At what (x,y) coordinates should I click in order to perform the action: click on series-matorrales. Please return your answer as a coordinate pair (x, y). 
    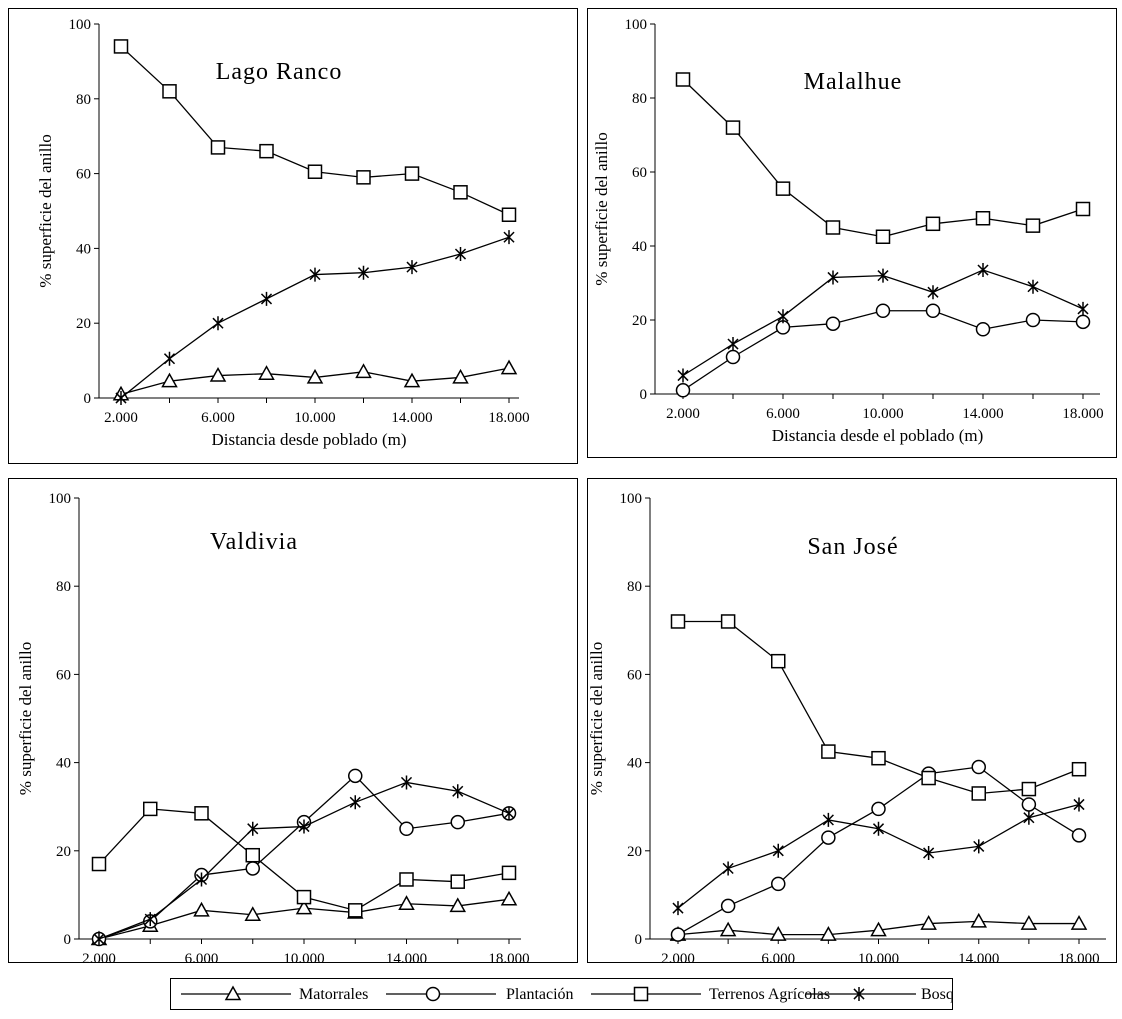
    Looking at the image, I should click on (878, 926).